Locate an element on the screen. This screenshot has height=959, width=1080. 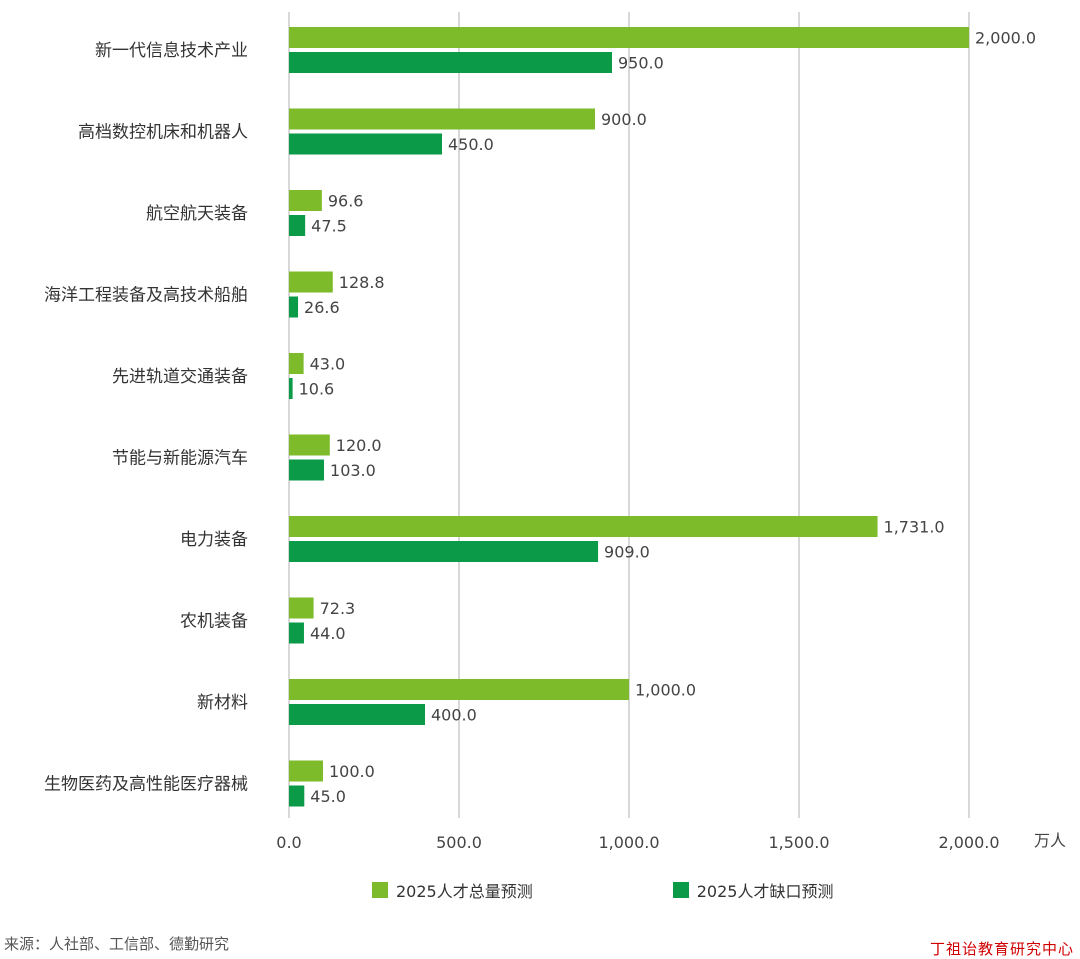
data-label: 1,000.0 is located at coordinates (665, 690).